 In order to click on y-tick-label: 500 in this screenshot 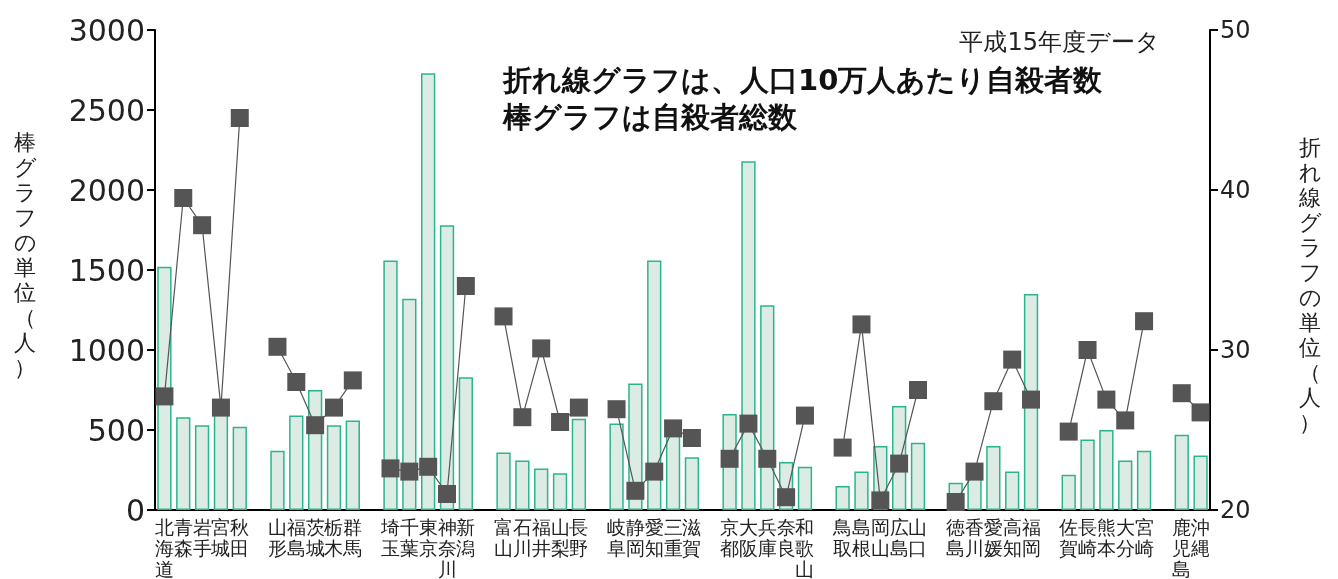, I will do `click(116, 430)`.